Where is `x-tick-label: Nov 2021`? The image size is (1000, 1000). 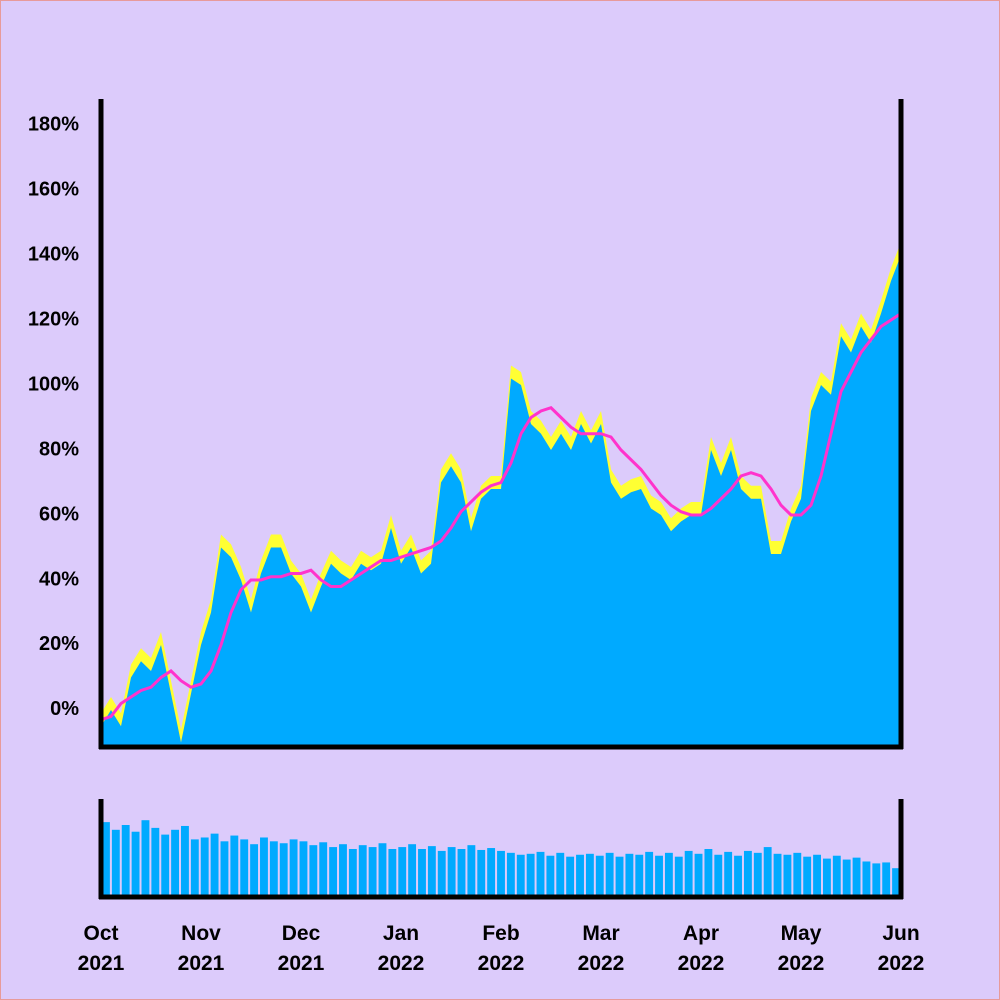
x-tick-label: Nov 2021 is located at coordinates (201, 948).